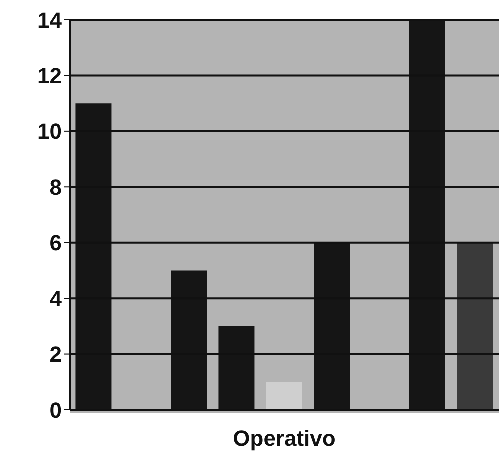 This screenshot has width=499, height=462. What do you see at coordinates (56, 243) in the screenshot?
I see `y-tick-label: 6` at bounding box center [56, 243].